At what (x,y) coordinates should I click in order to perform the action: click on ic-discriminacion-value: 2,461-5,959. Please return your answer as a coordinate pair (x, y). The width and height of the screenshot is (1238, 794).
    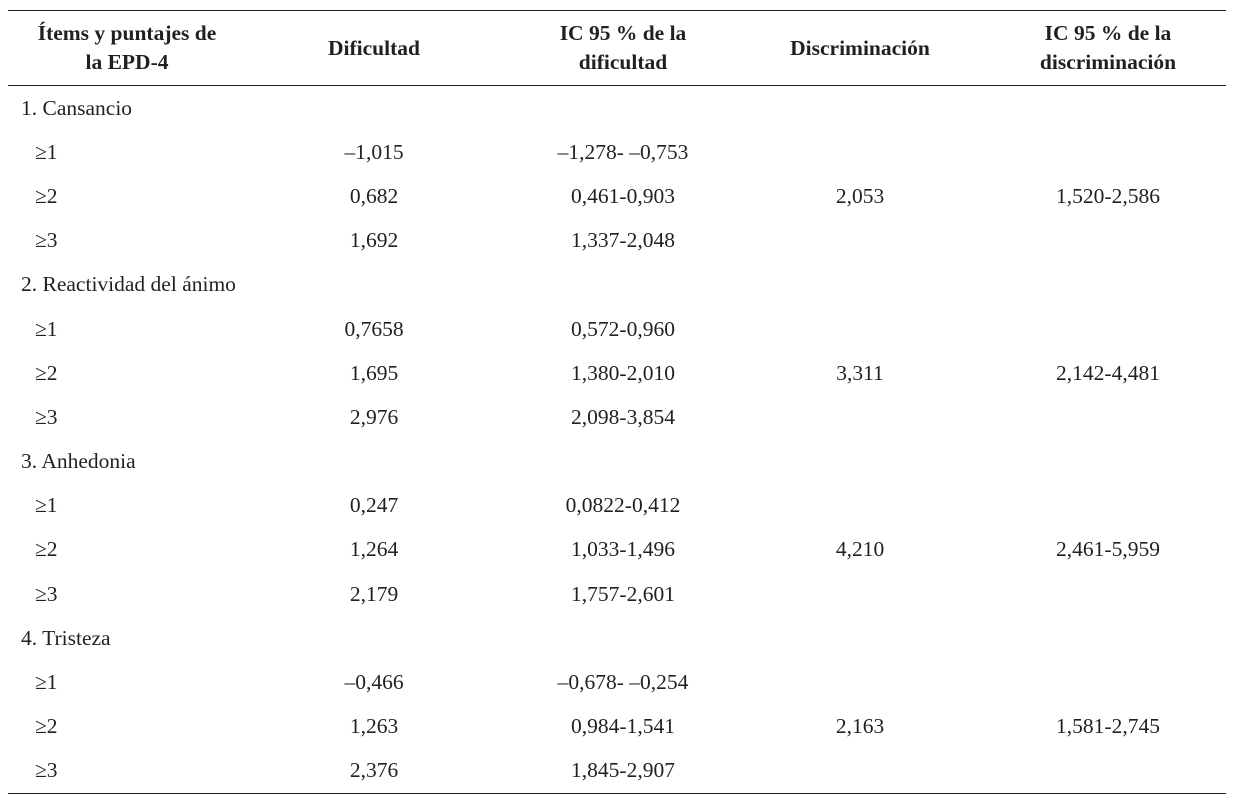
    Looking at the image, I should click on (1108, 549).